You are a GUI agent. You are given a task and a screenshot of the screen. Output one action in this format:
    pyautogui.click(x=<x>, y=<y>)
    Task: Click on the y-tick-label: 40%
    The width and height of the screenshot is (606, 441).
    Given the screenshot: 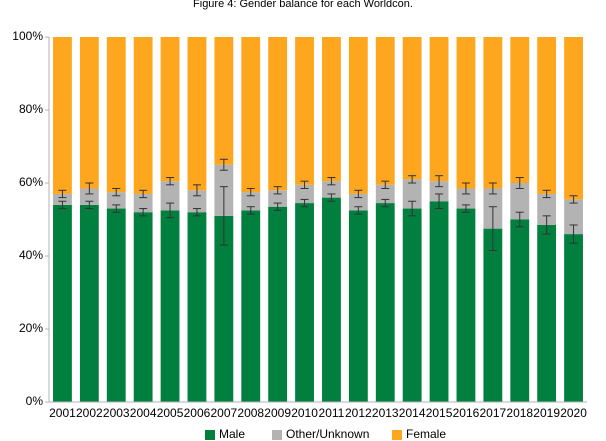 What is the action you would take?
    pyautogui.click(x=31, y=255)
    